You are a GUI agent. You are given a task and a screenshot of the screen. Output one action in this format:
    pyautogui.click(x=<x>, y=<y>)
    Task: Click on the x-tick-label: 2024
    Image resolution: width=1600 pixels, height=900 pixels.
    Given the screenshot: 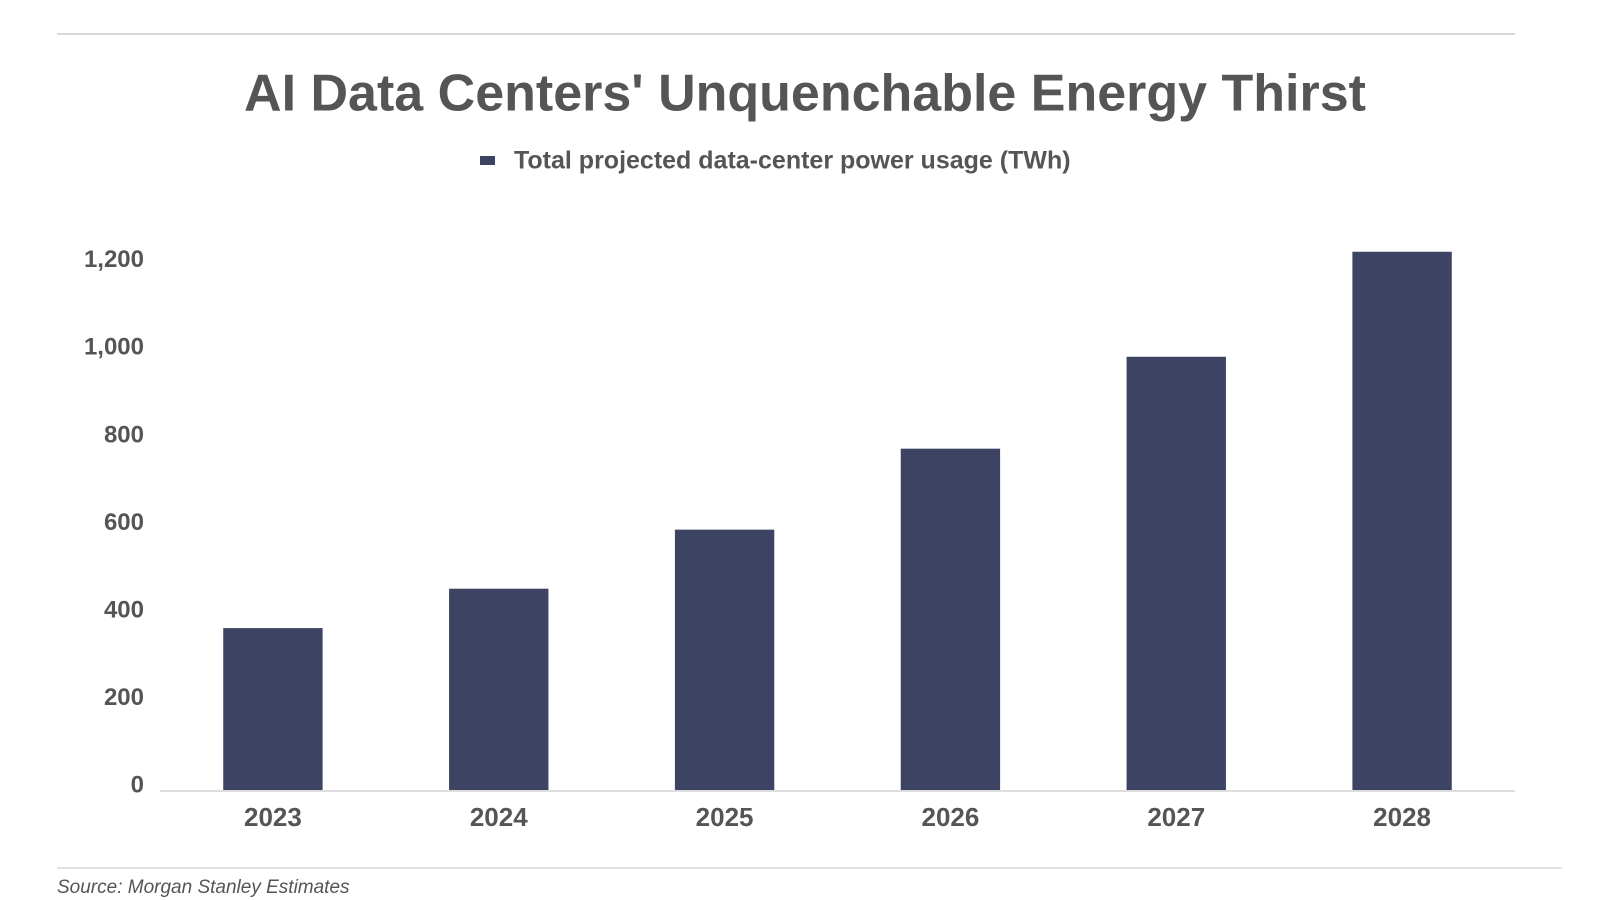 What is the action you would take?
    pyautogui.click(x=499, y=817)
    